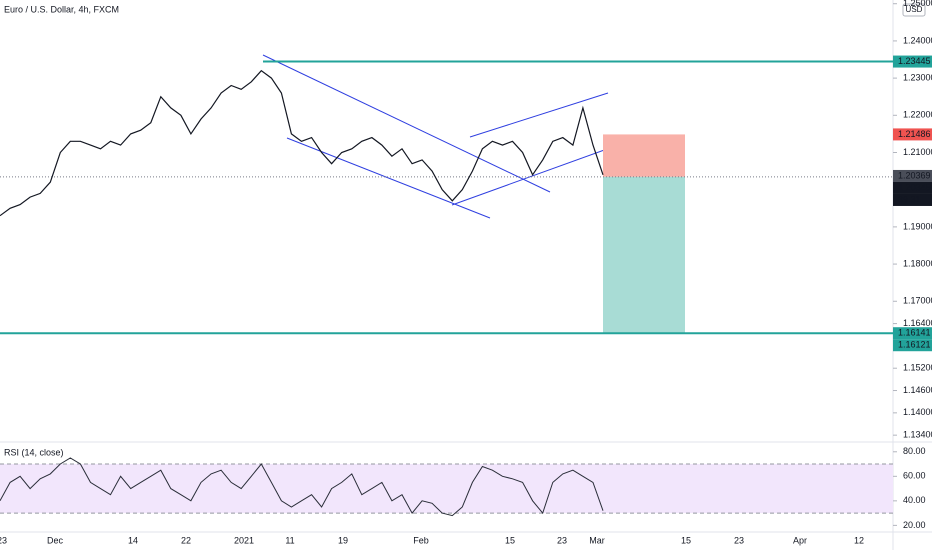 The height and width of the screenshot is (550, 932). Describe the element at coordinates (644, 255) in the screenshot. I see `target-zone` at that location.